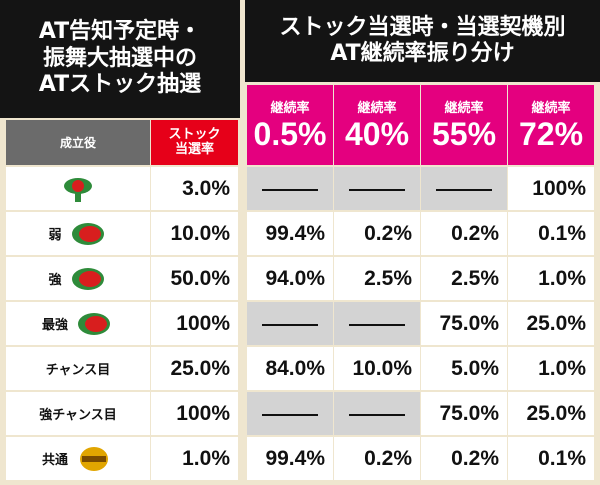  I want to click on value-cell: 5.0%, so click(464, 368).